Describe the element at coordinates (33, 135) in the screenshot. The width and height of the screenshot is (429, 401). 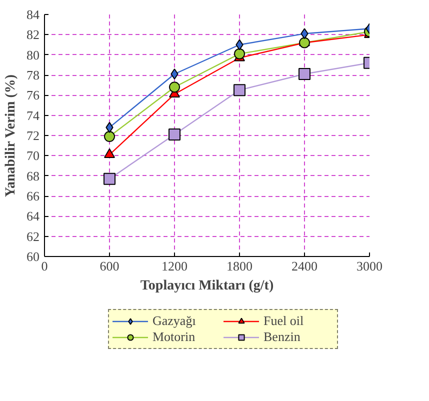
I see `y-tick-label: 72` at that location.